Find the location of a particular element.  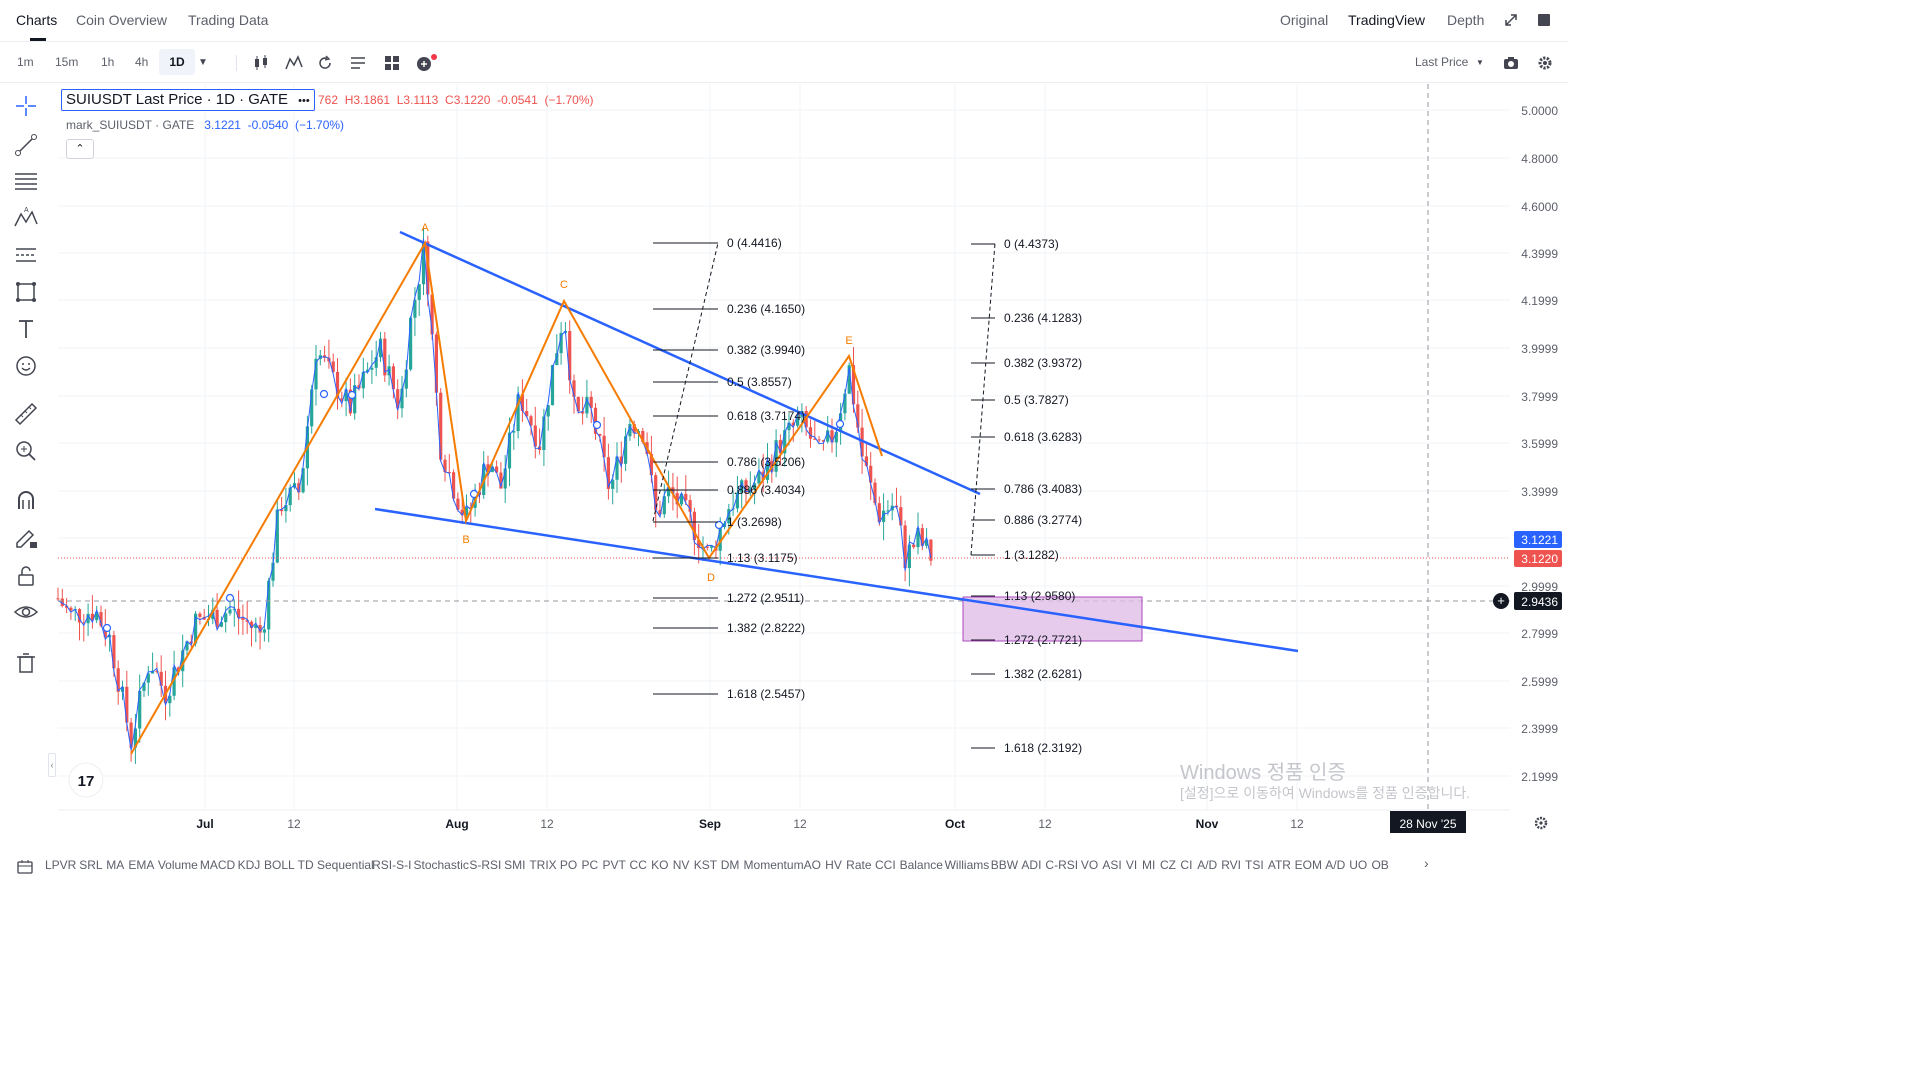

interval-dropdown-icon: ▼ is located at coordinates (203, 62).